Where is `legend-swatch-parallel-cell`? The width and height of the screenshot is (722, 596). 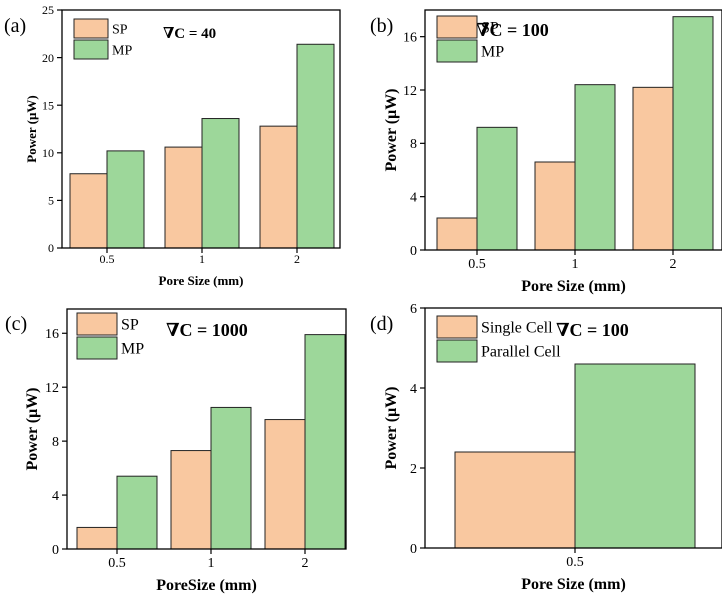 legend-swatch-parallel-cell is located at coordinates (457, 351).